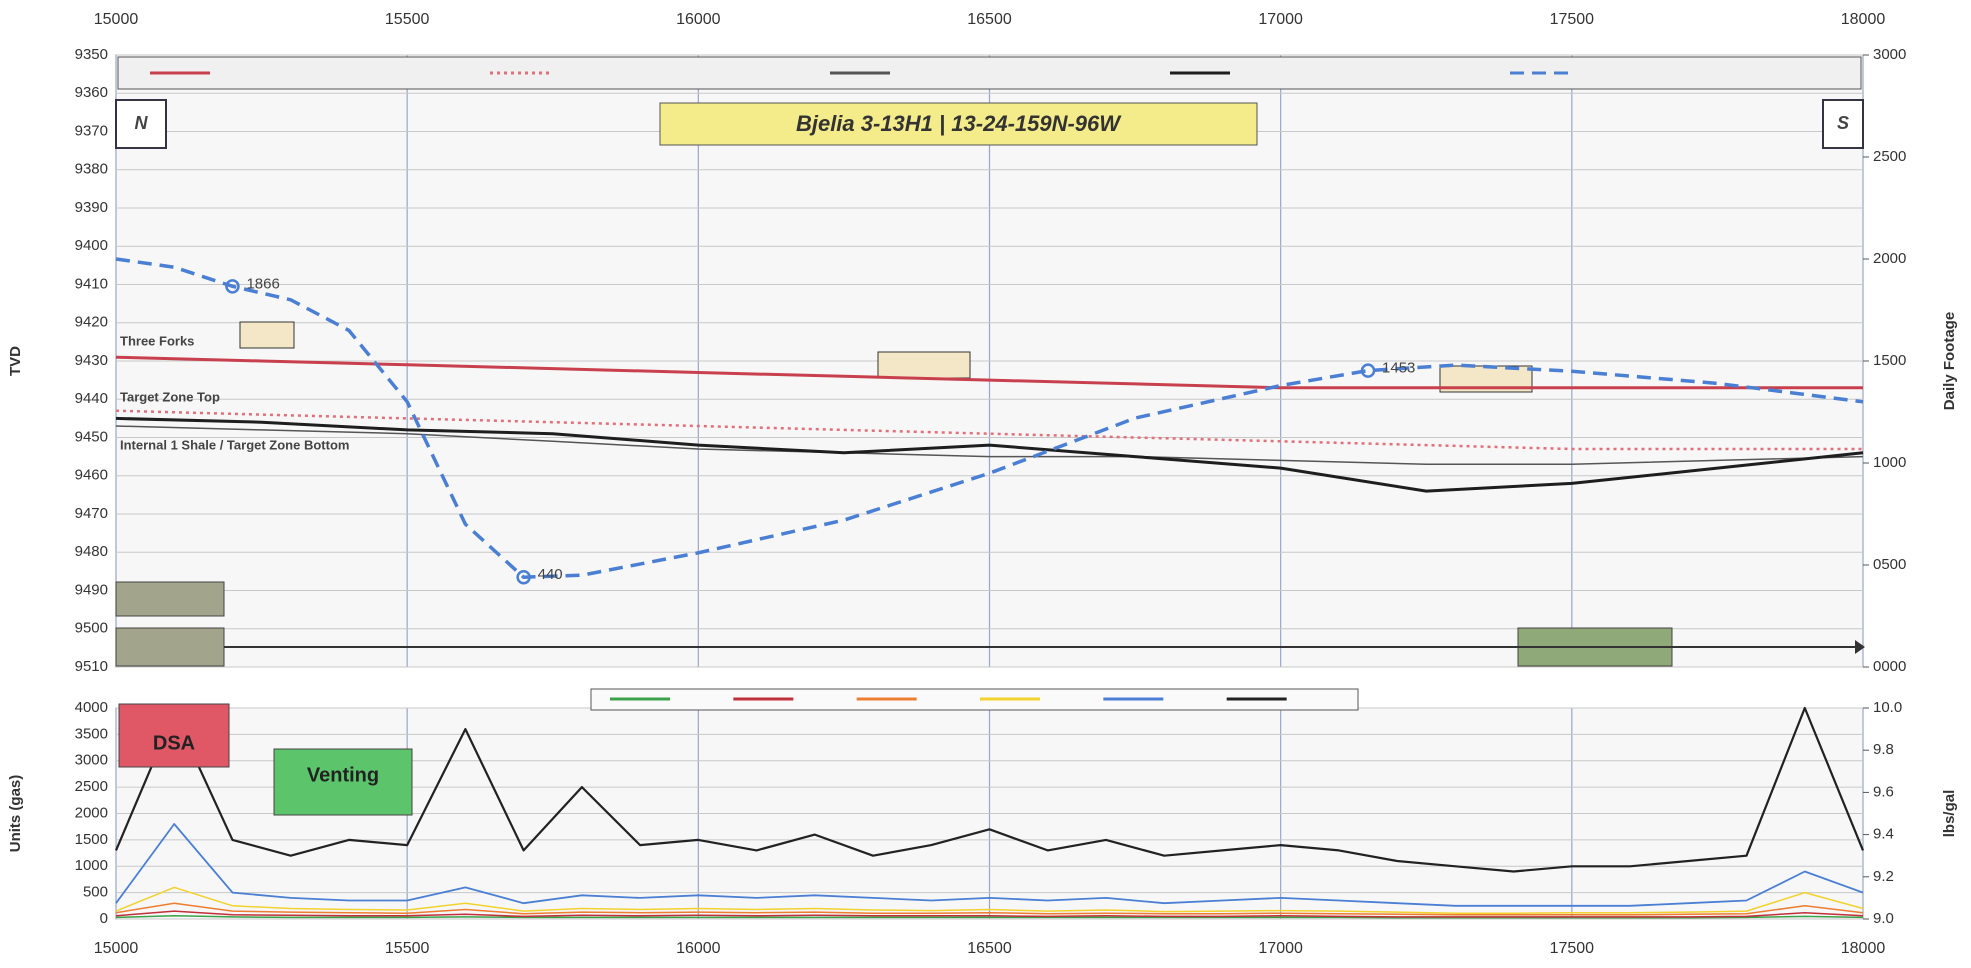 The height and width of the screenshot is (968, 1971). What do you see at coordinates (989, 73) in the screenshot?
I see `top-legend` at bounding box center [989, 73].